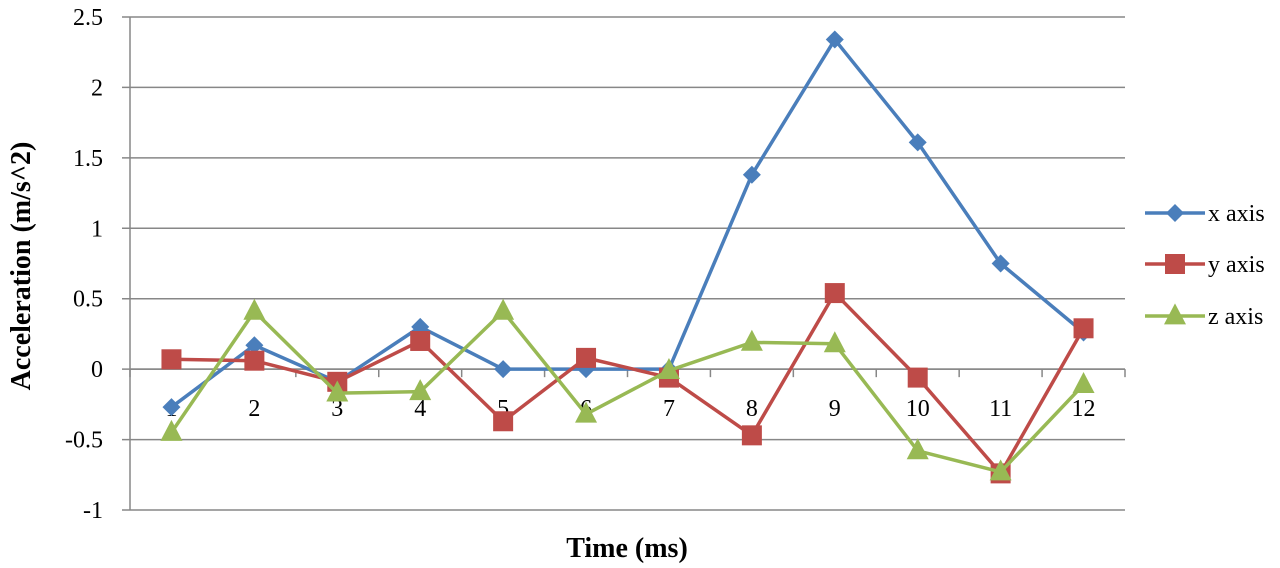 This screenshot has width=1280, height=568. I want to click on legend-label: z axis, so click(1235, 317).